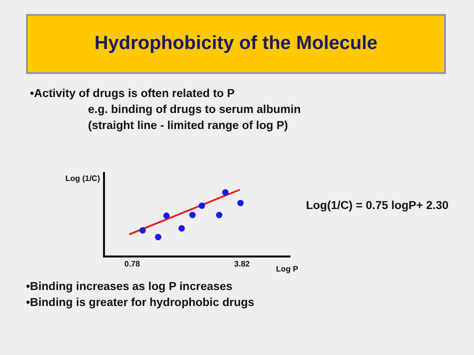 This screenshot has height=355, width=474. Describe the element at coordinates (132, 94) in the screenshot. I see `text: •Activity of drugs is often related to P` at that location.